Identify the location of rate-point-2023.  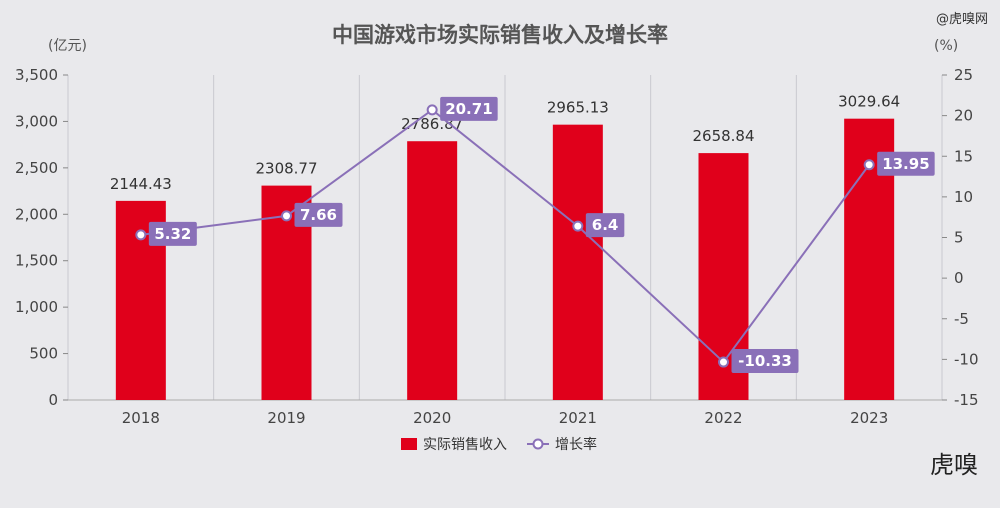
(869, 165).